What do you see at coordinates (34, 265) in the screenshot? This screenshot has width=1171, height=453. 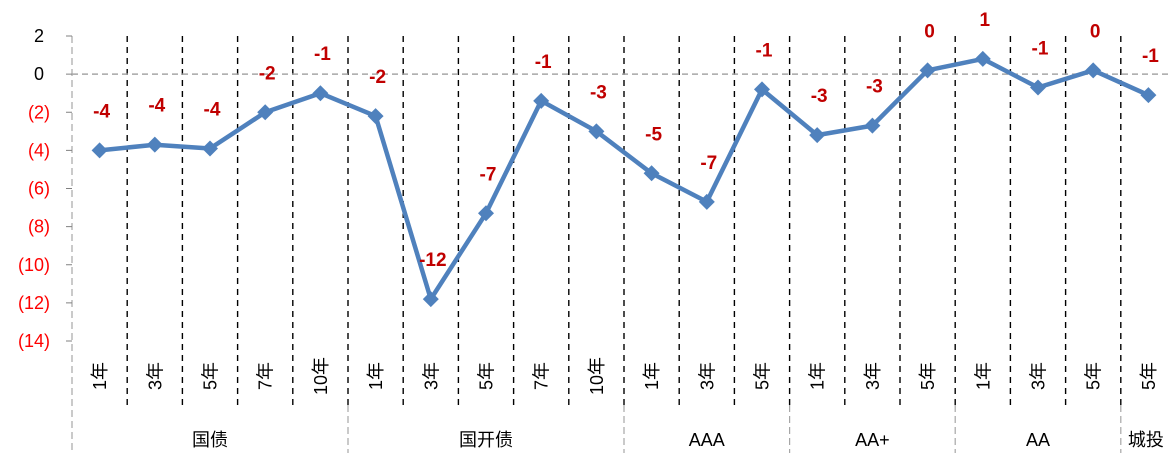 I see `y-tick-label: (10)` at bounding box center [34, 265].